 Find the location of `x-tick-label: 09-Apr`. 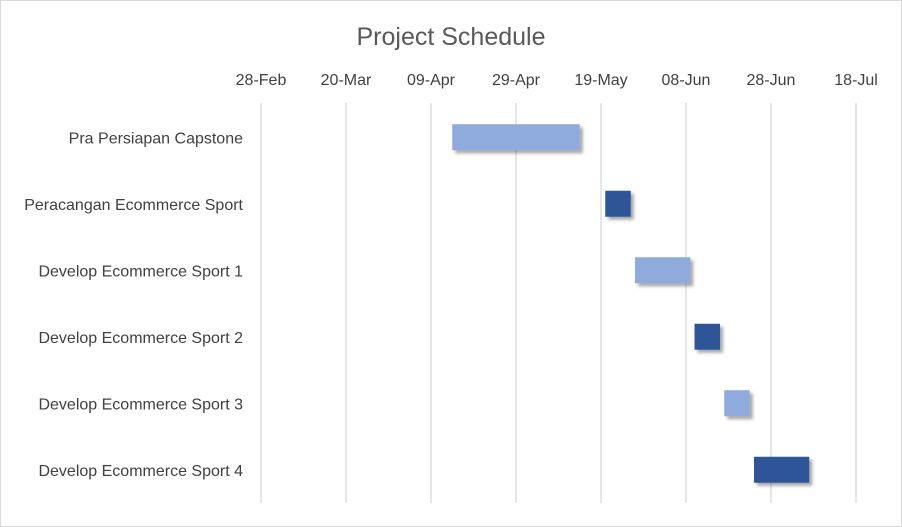

x-tick-label: 09-Apr is located at coordinates (431, 80).